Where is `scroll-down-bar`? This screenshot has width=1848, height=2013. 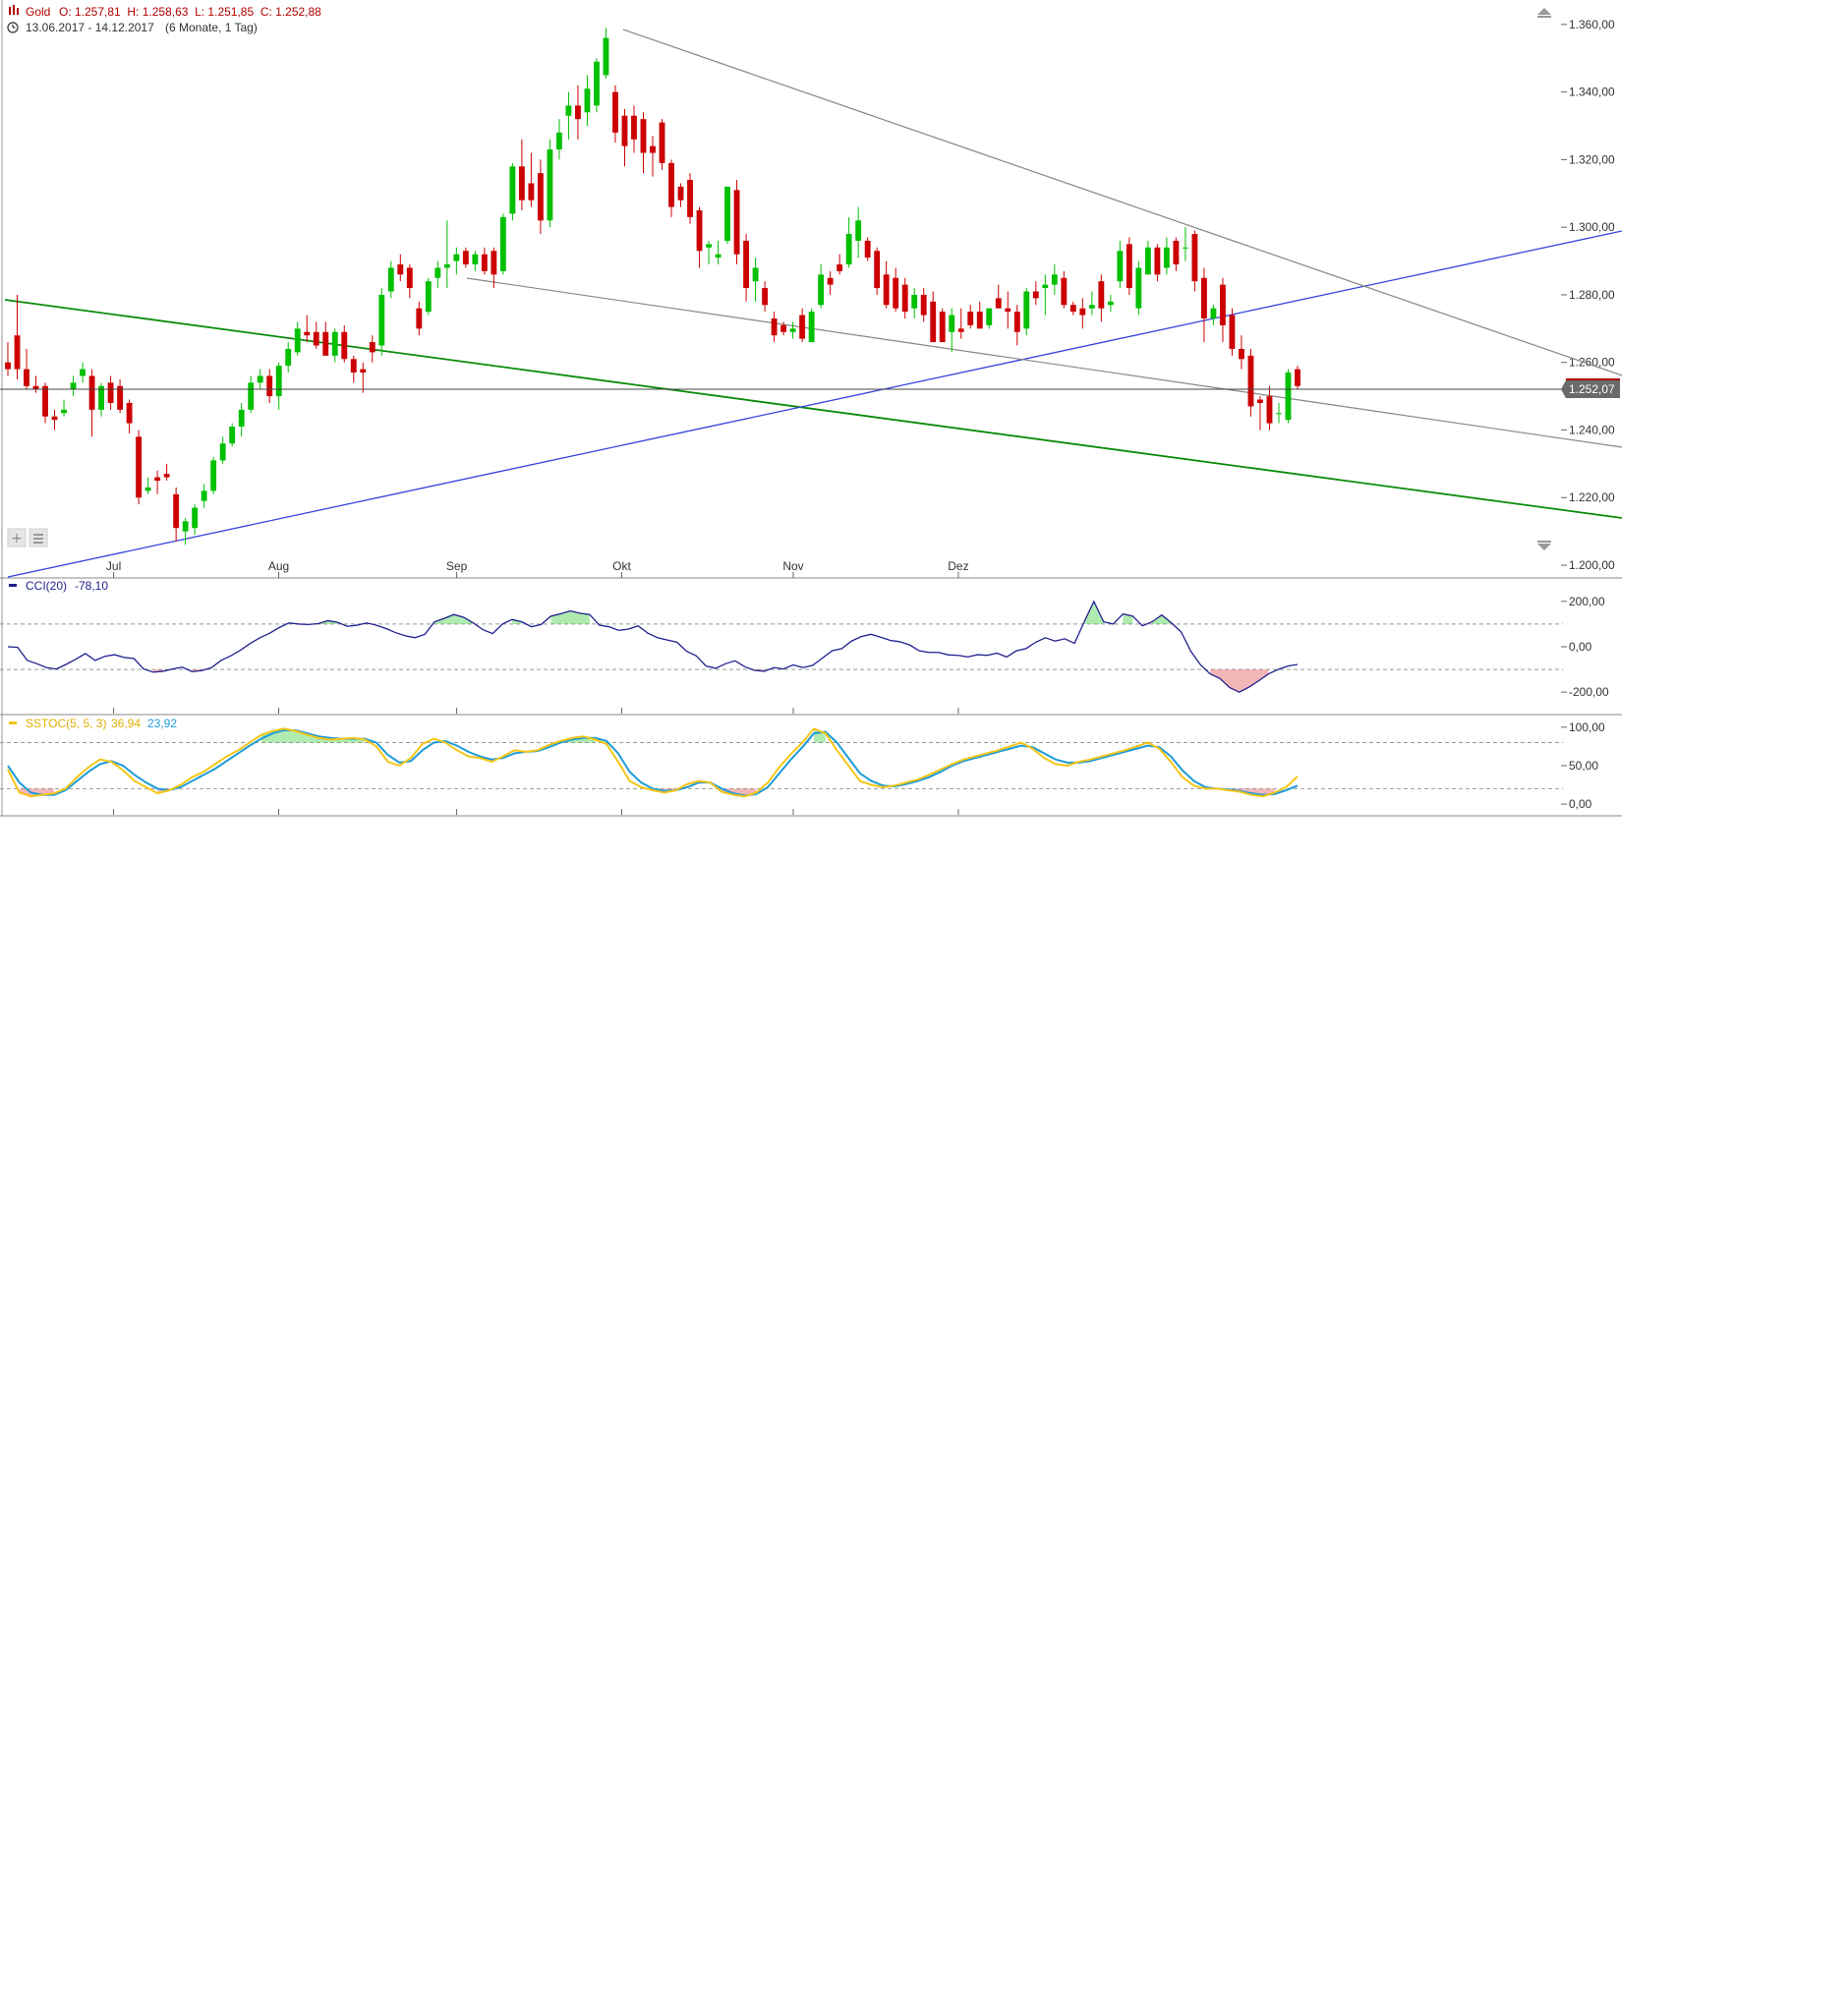
scroll-down-bar is located at coordinates (1544, 542).